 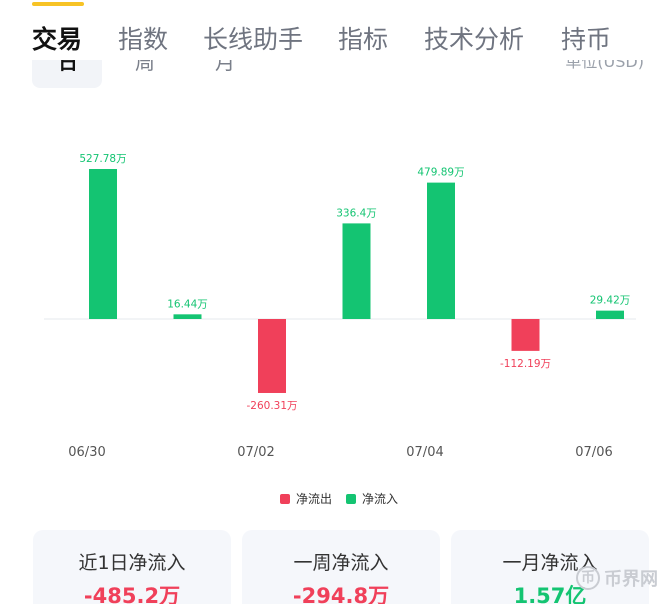 What do you see at coordinates (57, 39) in the screenshot?
I see `tab-trade: 交易` at bounding box center [57, 39].